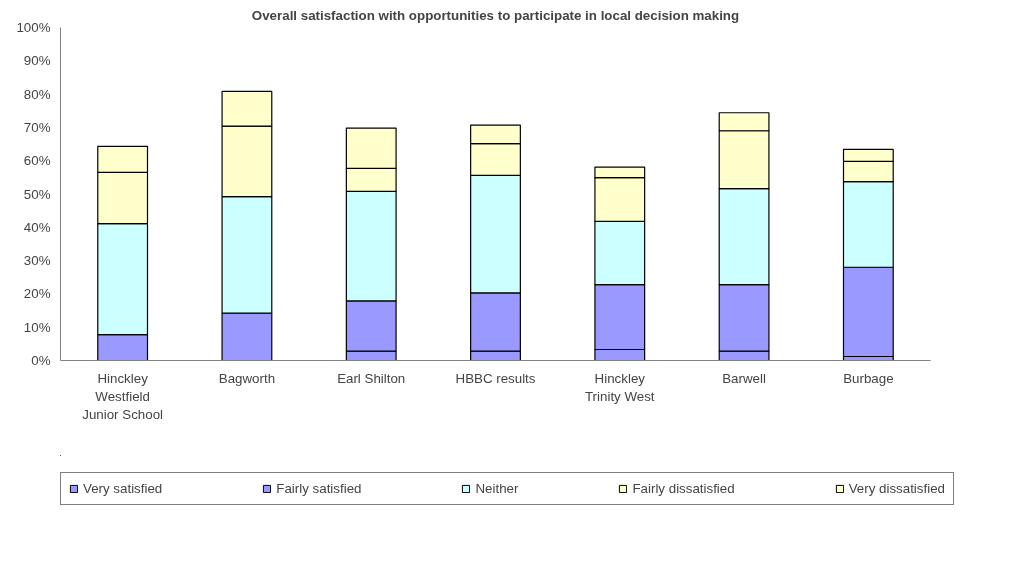  What do you see at coordinates (868, 378) in the screenshot?
I see `x-tick-label: Burbage` at bounding box center [868, 378].